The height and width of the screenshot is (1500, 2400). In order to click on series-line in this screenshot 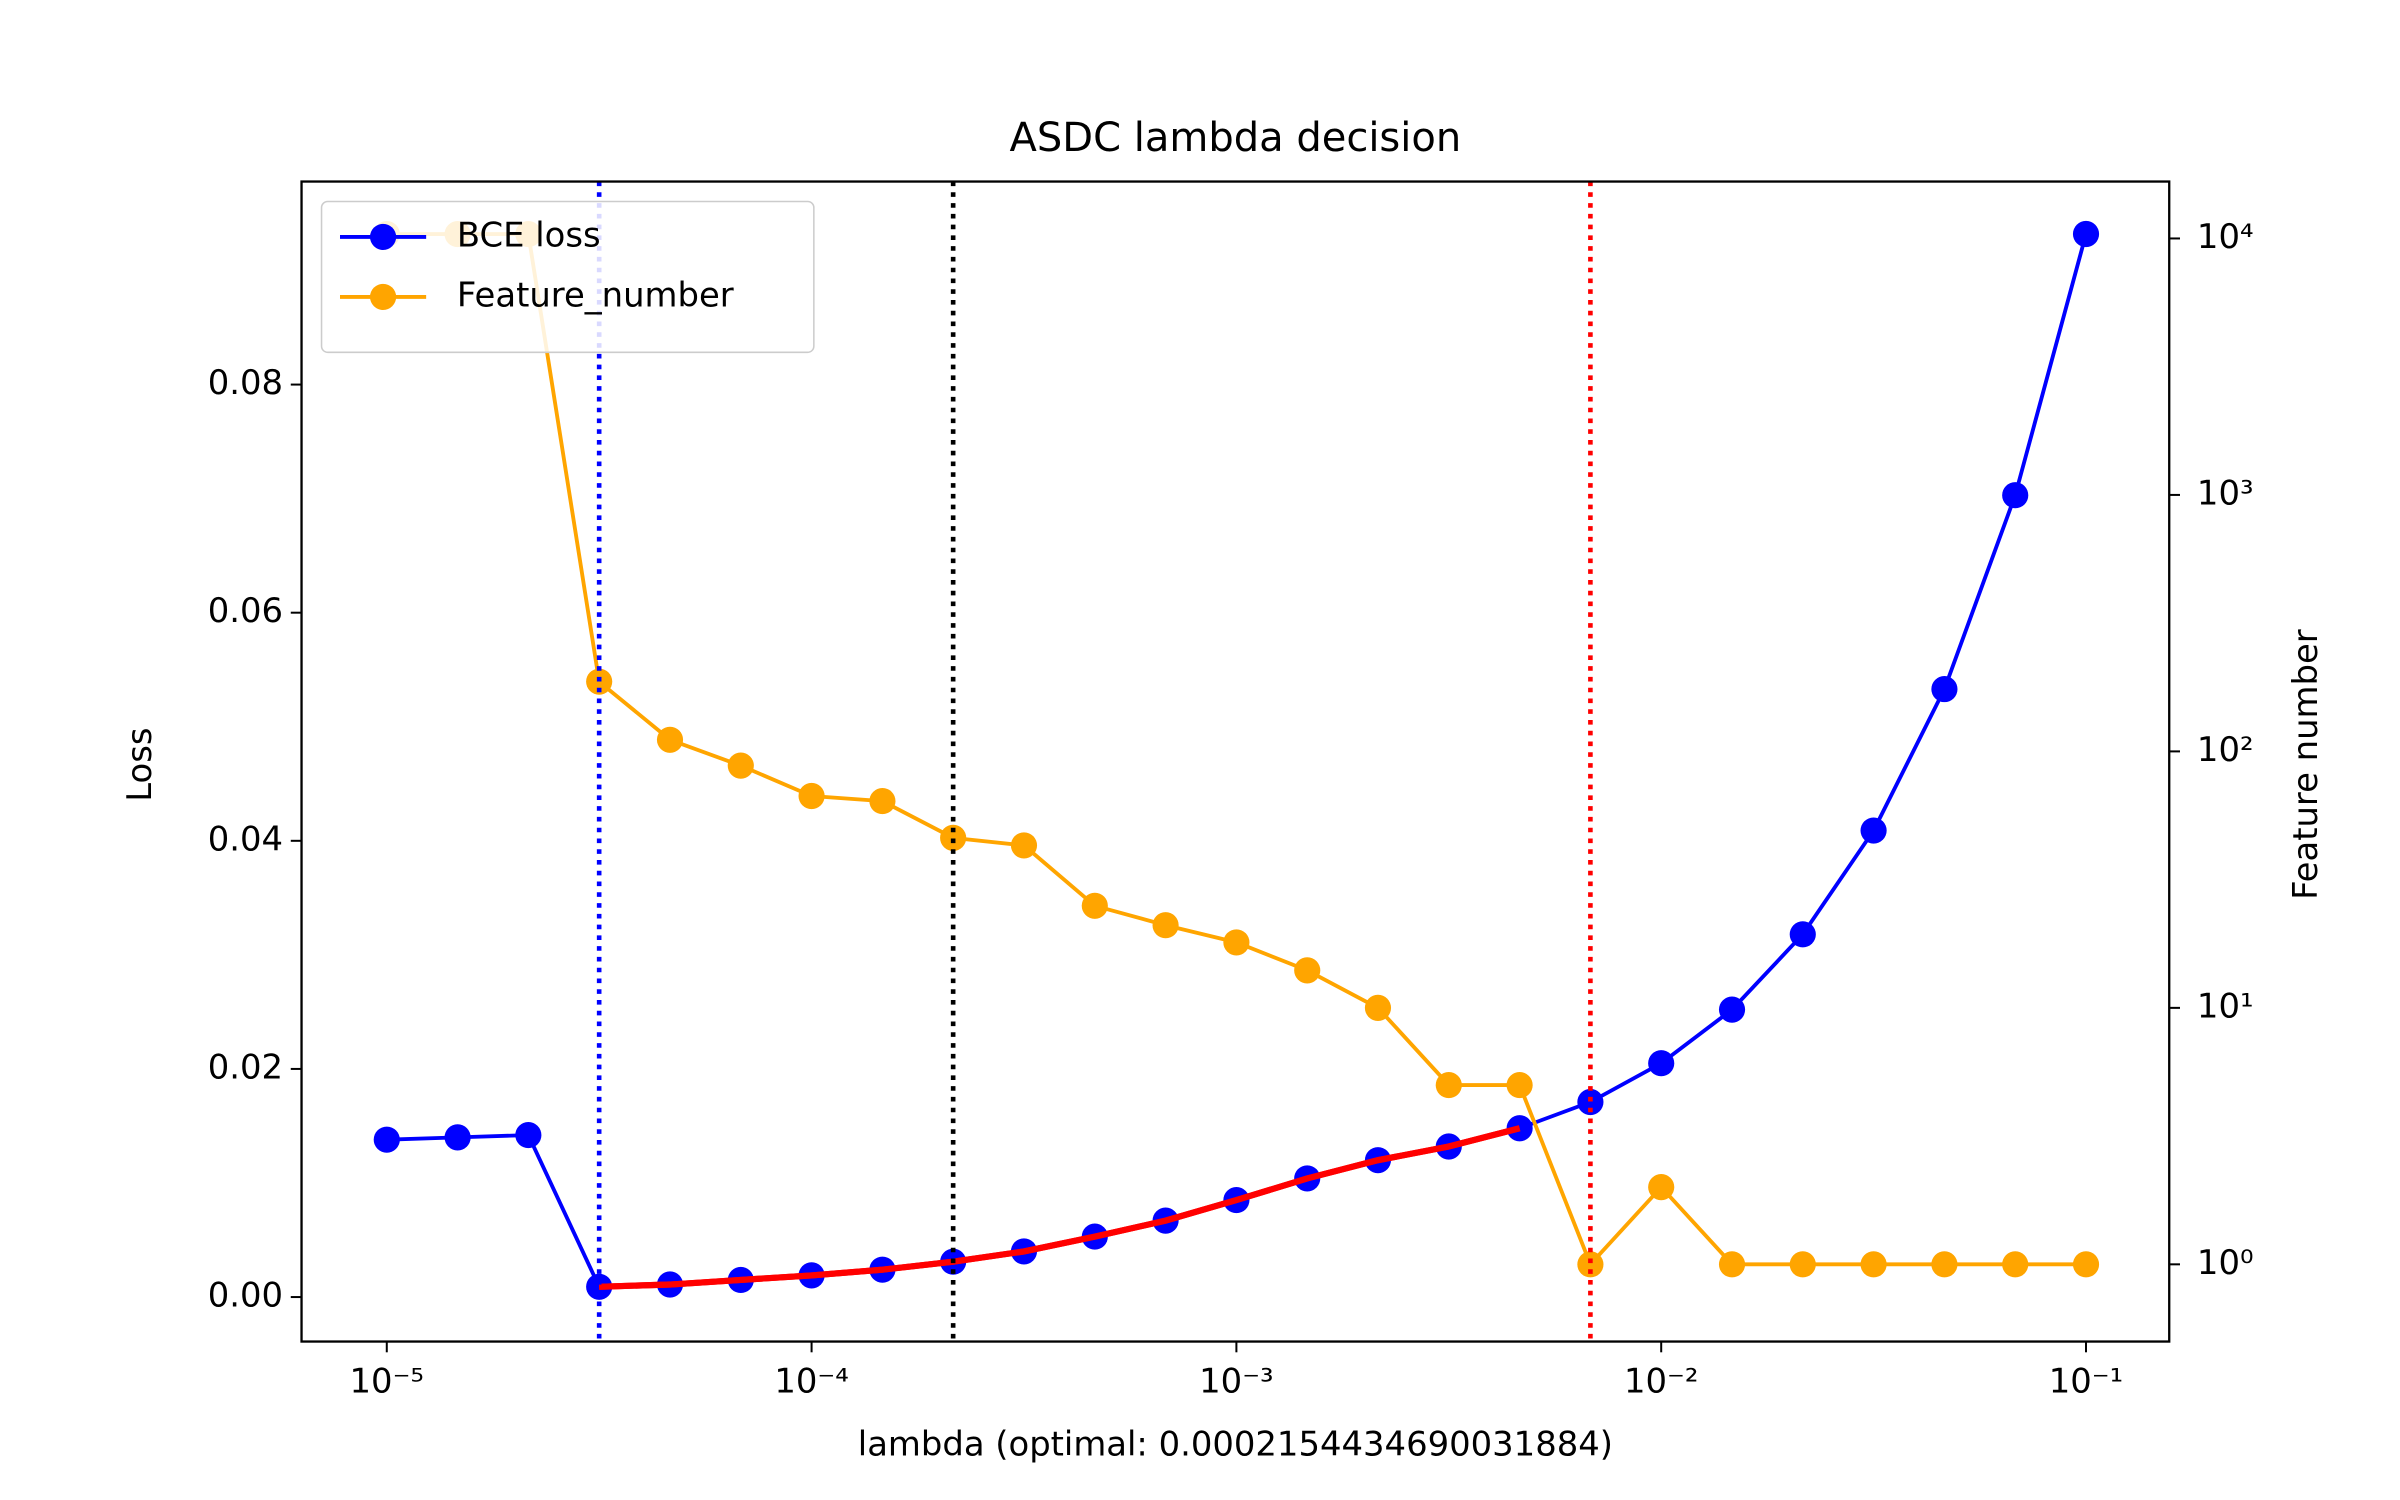, I will do `click(1060, 1207)`.